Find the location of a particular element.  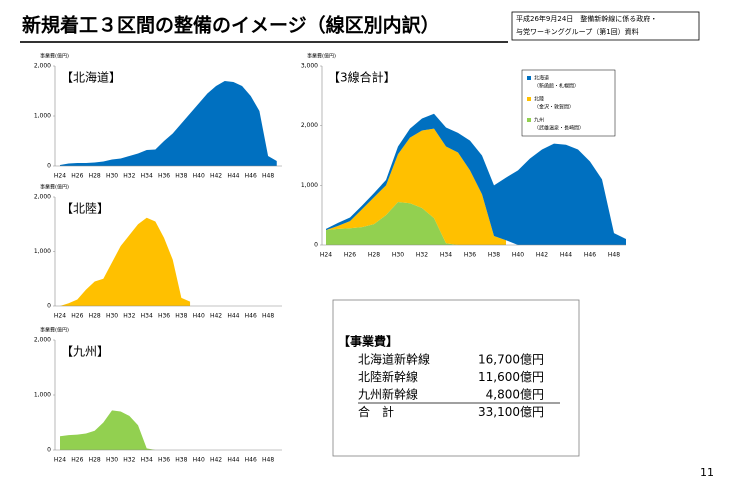

cost-amount: 11,600億円 is located at coordinates (511, 377).